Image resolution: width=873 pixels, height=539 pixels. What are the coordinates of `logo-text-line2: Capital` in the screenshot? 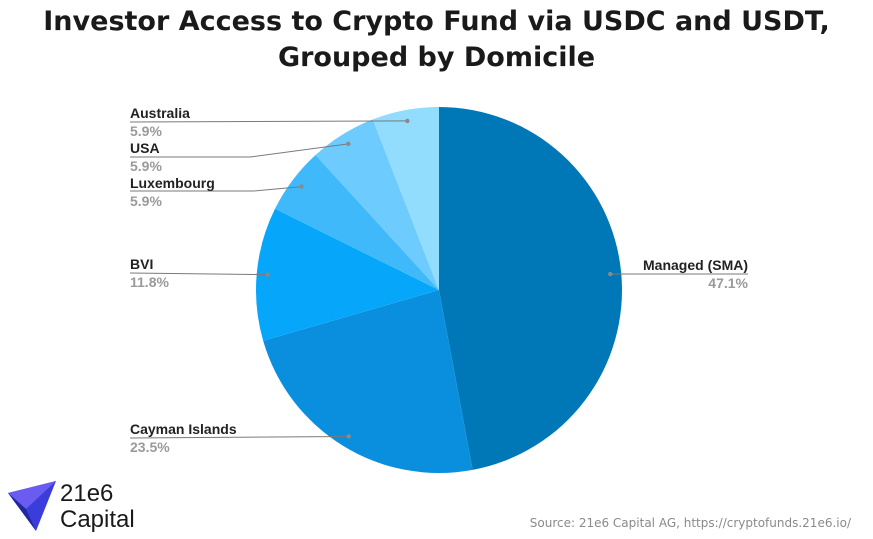 It's located at (97, 519).